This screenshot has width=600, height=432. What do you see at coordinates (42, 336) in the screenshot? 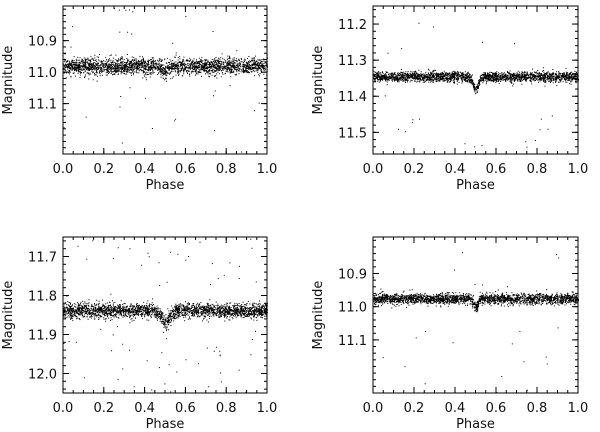
I see `y-tick-label: 11.9` at bounding box center [42, 336].